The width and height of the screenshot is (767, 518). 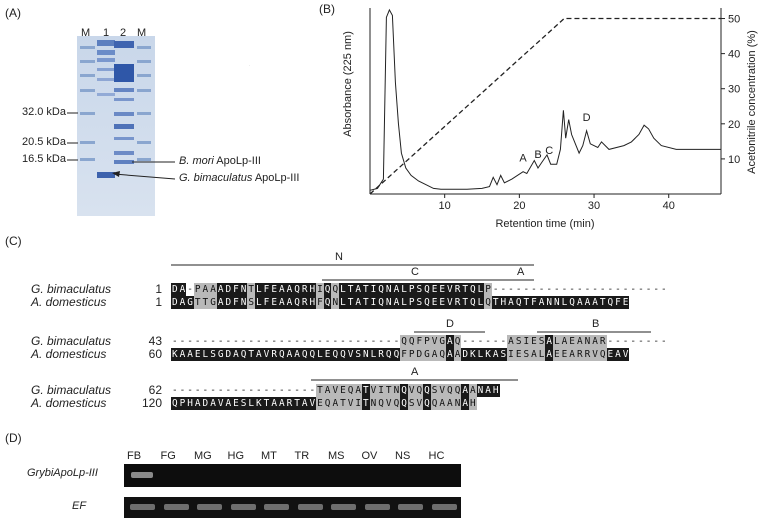 I want to click on peak-label: D, so click(x=587, y=118).